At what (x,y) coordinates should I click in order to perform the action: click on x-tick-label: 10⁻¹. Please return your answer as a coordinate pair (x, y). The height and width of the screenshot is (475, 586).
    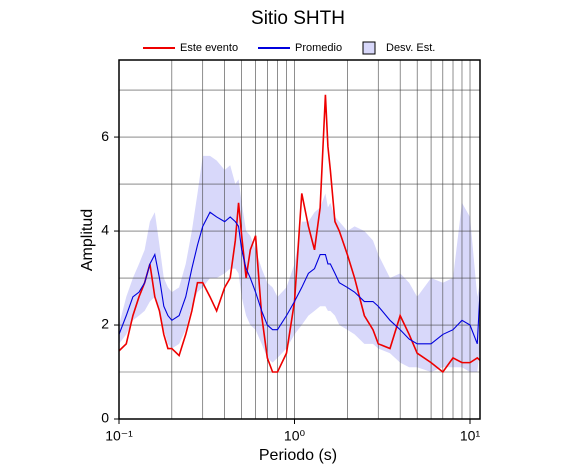
    Looking at the image, I should click on (119, 436).